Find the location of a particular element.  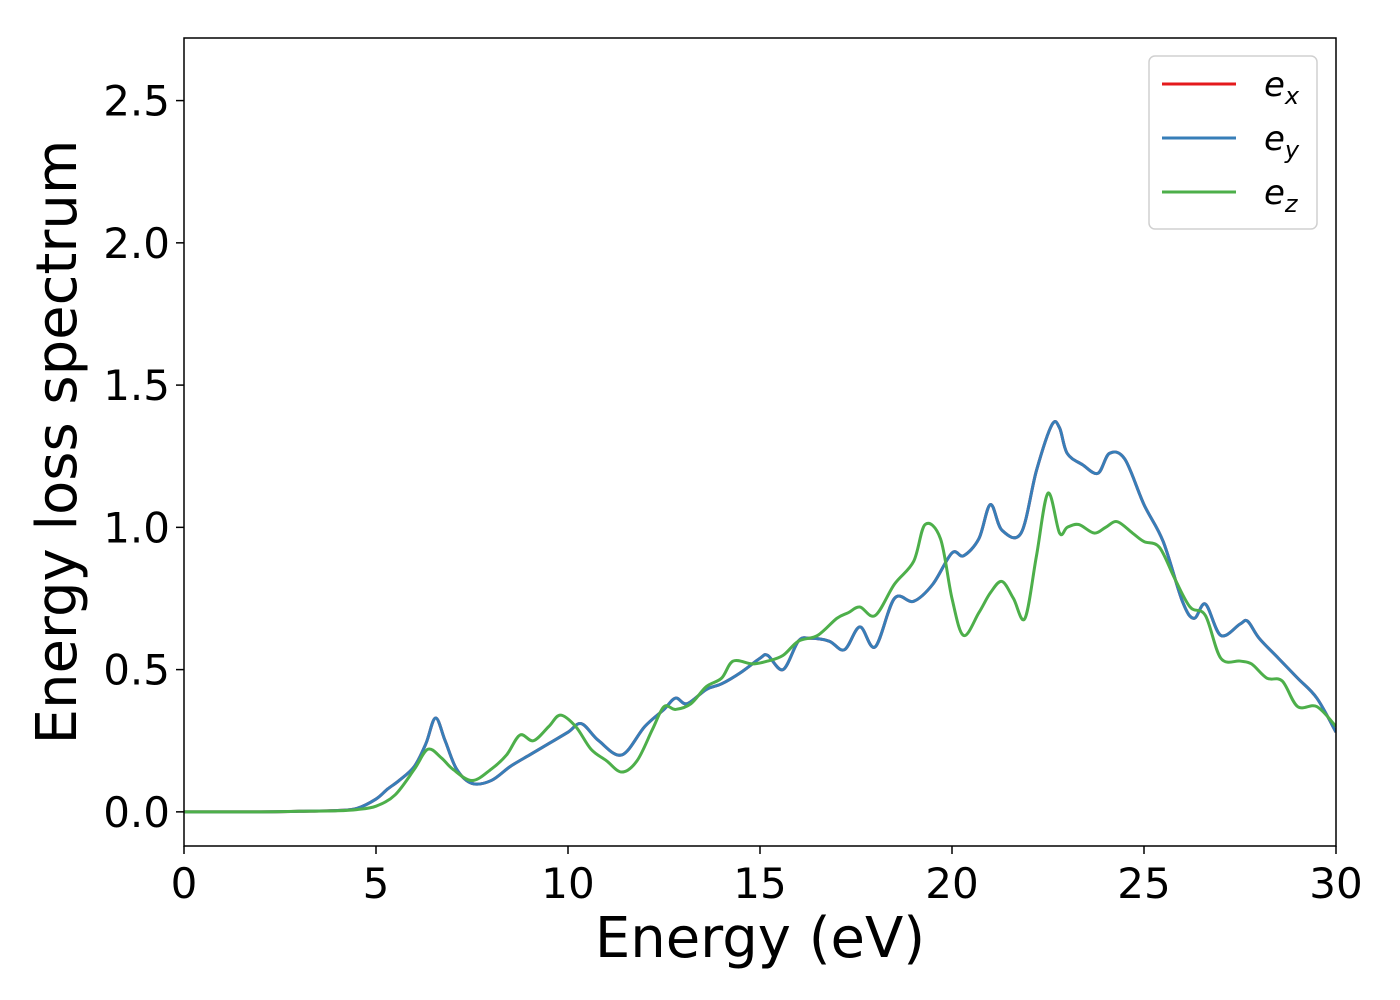

x-axis-label: Energy (eV) is located at coordinates (760, 938).